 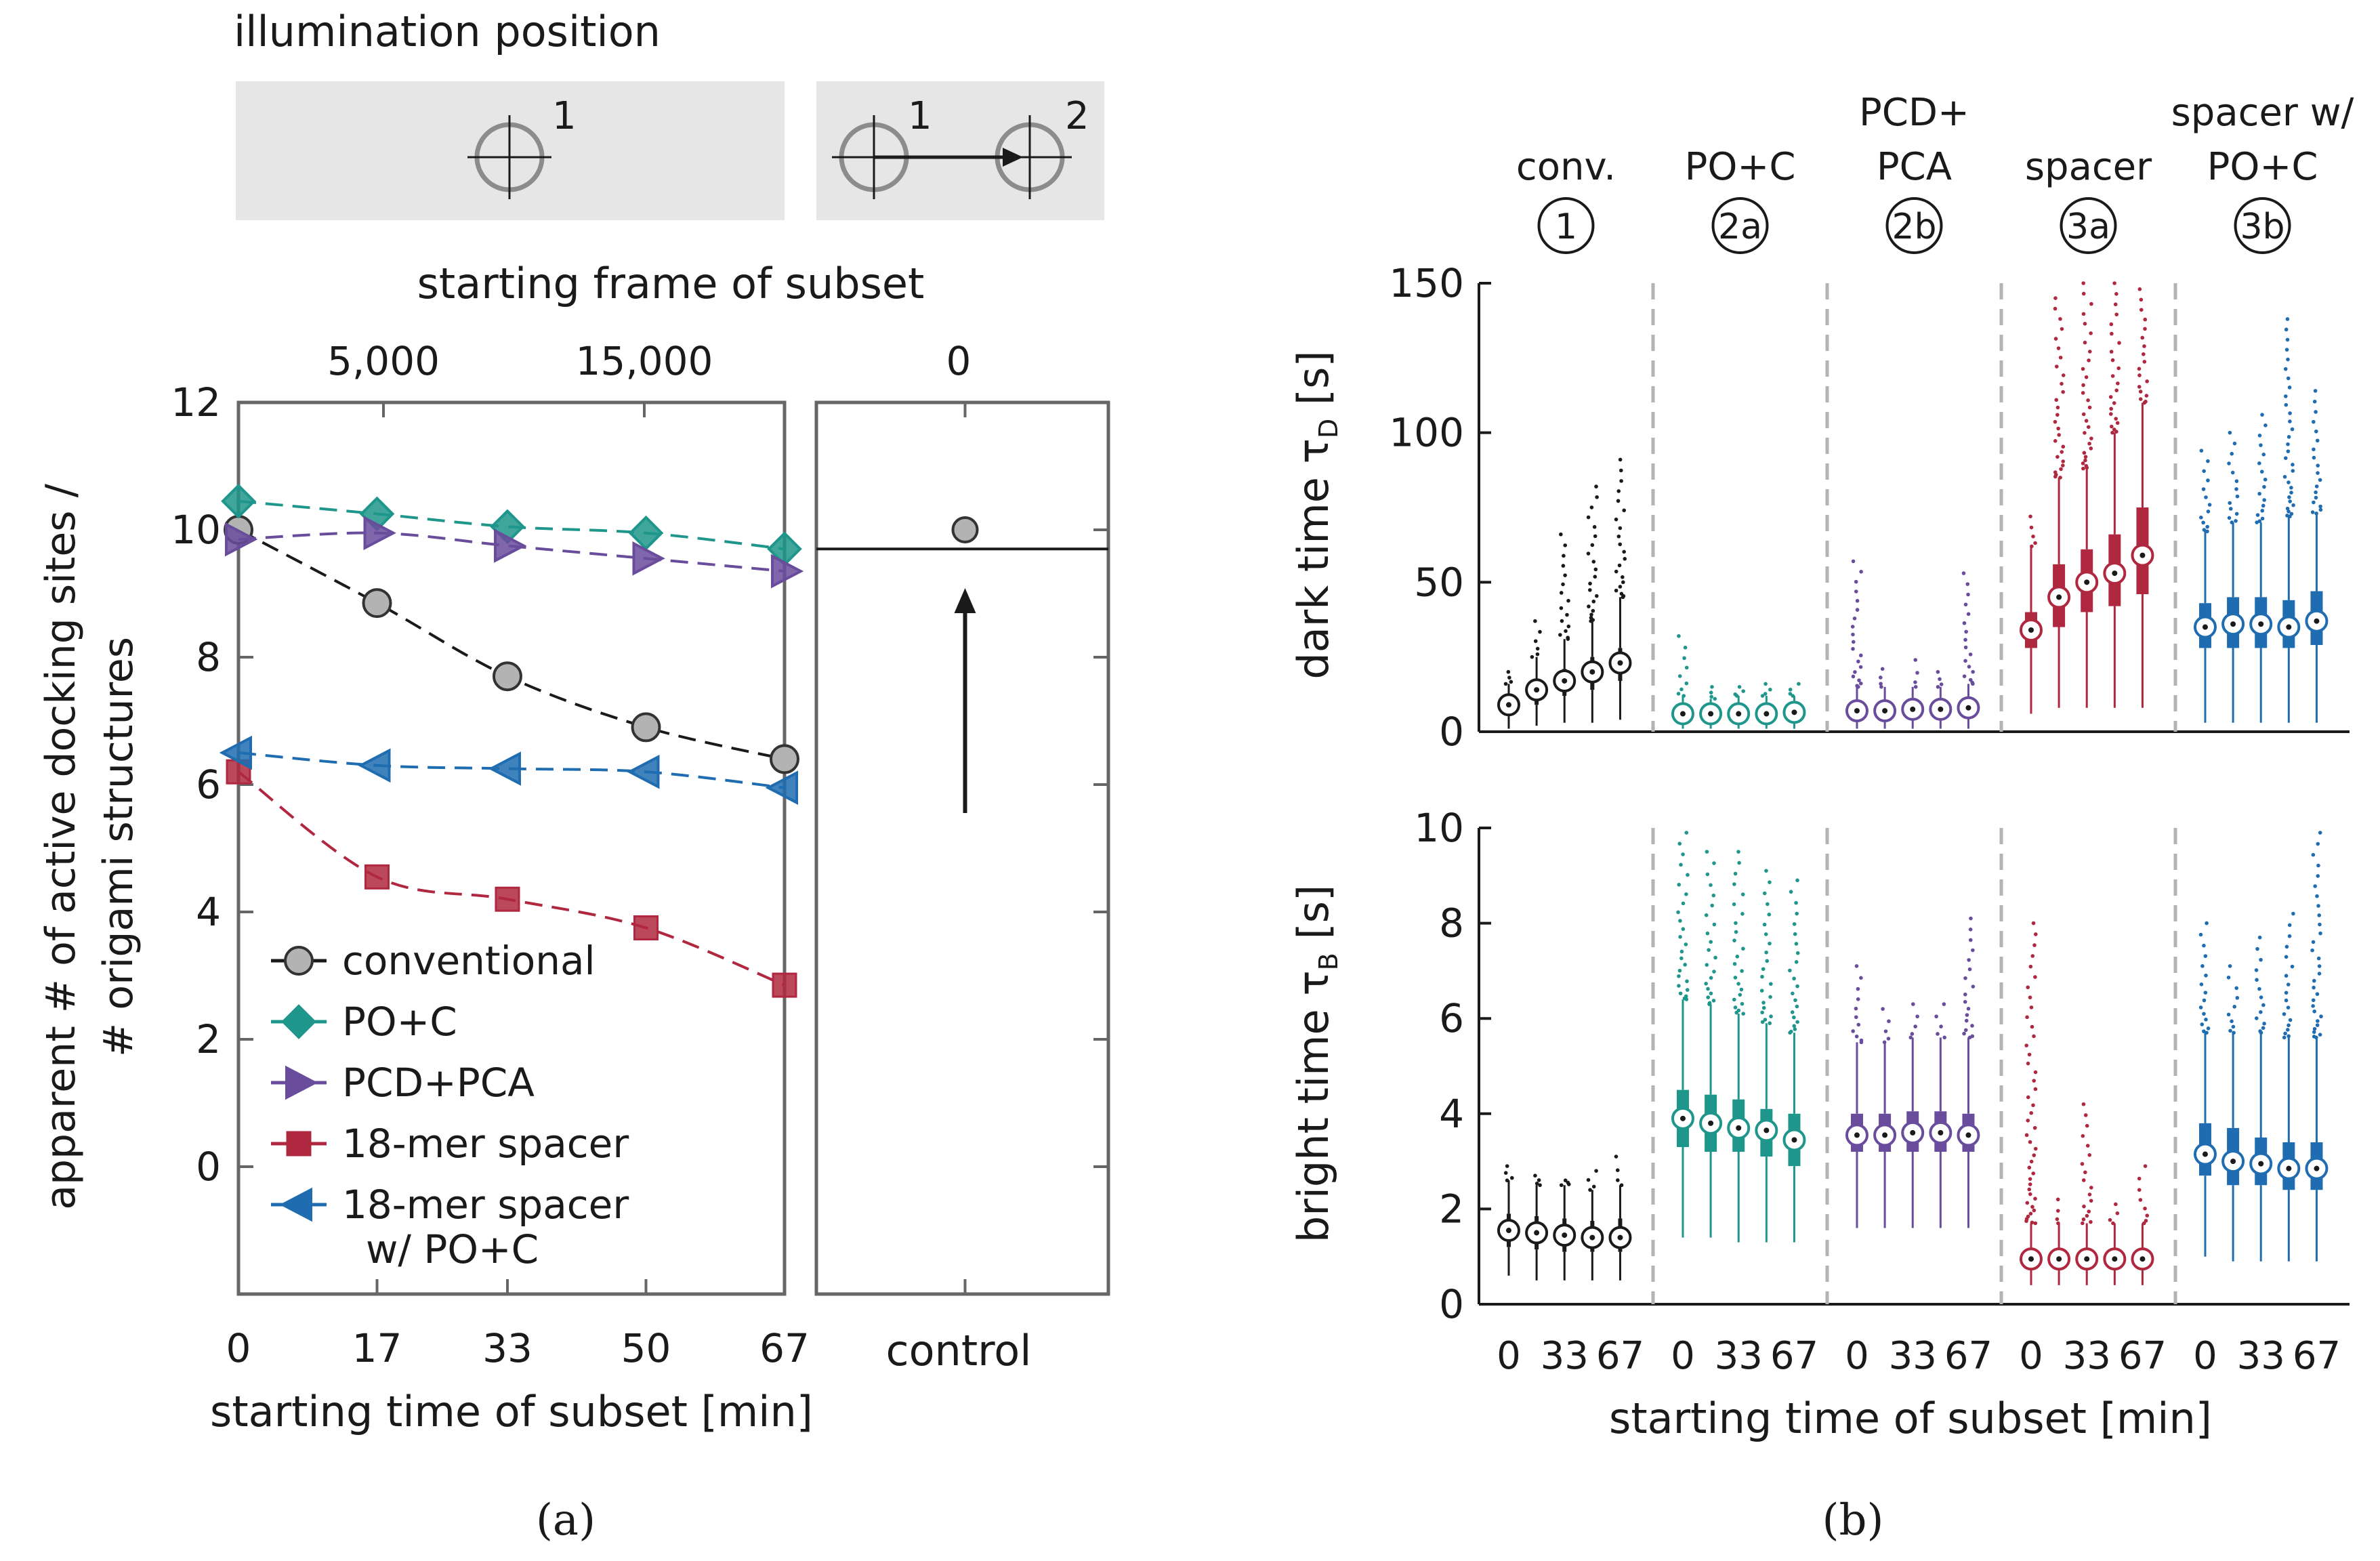 I want to click on dark-g3-b1-median-dot, so click(x=2059, y=597).